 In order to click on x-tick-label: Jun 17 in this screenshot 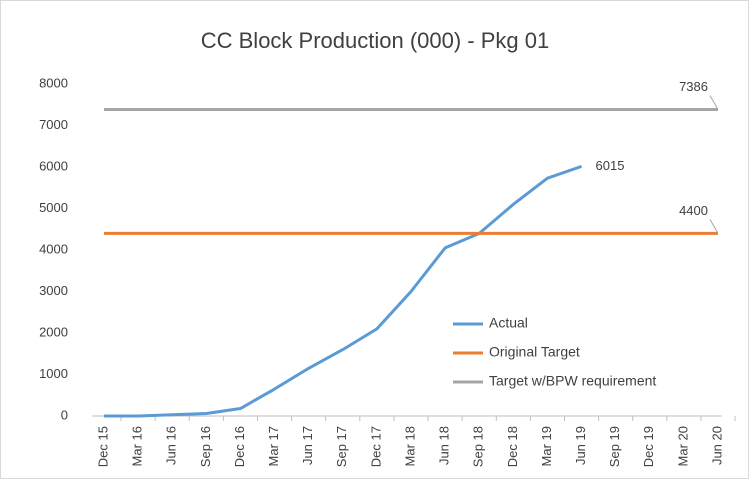, I will do `click(307, 445)`.